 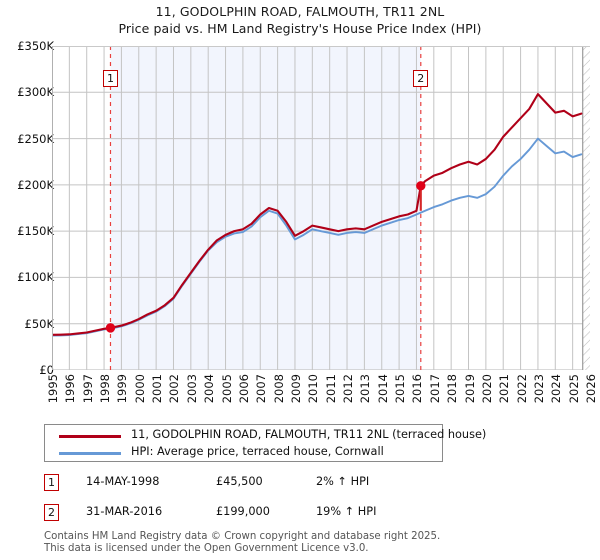 What do you see at coordinates (261, 389) in the screenshot?
I see `x-axis-tick-label: 2007` at bounding box center [261, 389].